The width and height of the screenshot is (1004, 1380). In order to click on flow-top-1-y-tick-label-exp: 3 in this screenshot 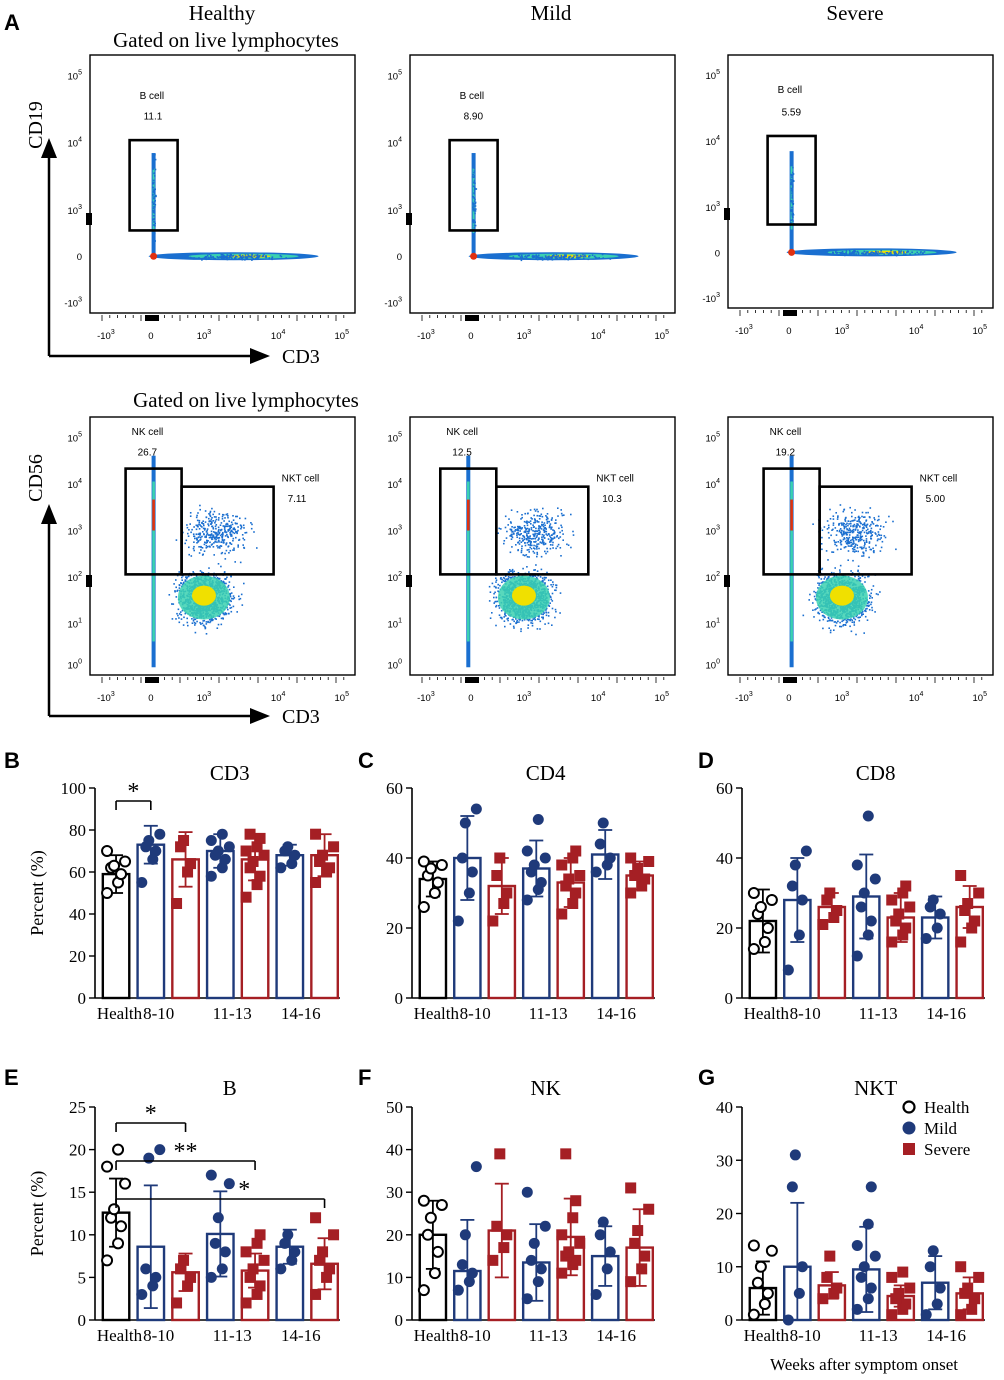, I will do `click(400, 300)`.